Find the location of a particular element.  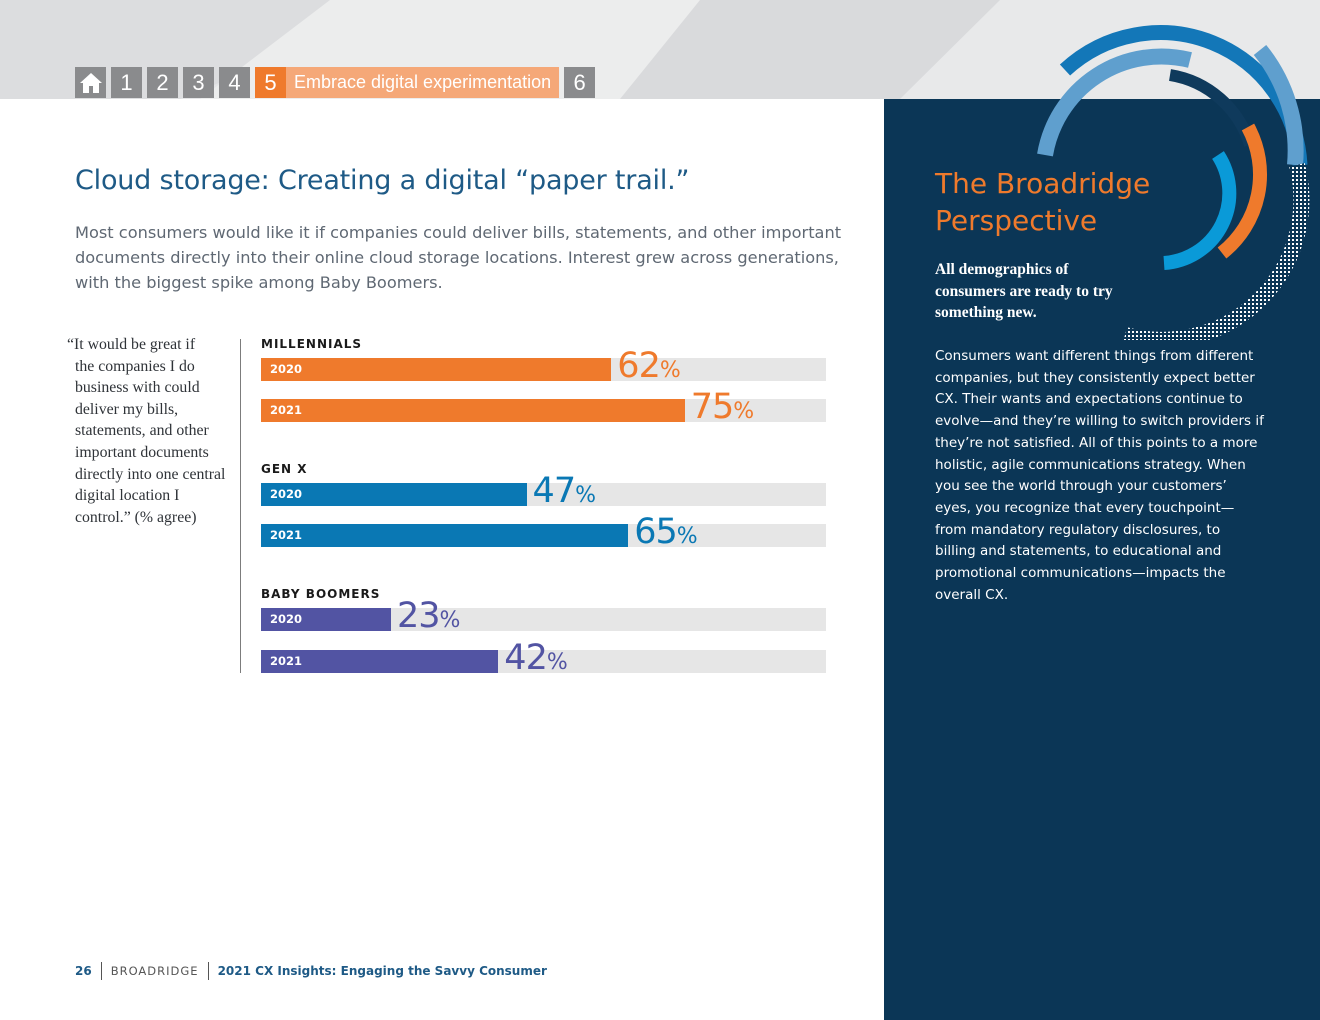

value-number: 62 is located at coordinates (639, 366).